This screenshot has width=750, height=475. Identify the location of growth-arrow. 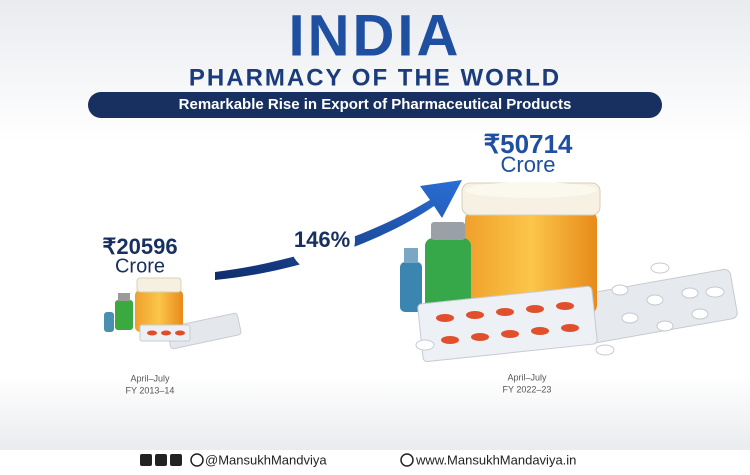
(338, 230).